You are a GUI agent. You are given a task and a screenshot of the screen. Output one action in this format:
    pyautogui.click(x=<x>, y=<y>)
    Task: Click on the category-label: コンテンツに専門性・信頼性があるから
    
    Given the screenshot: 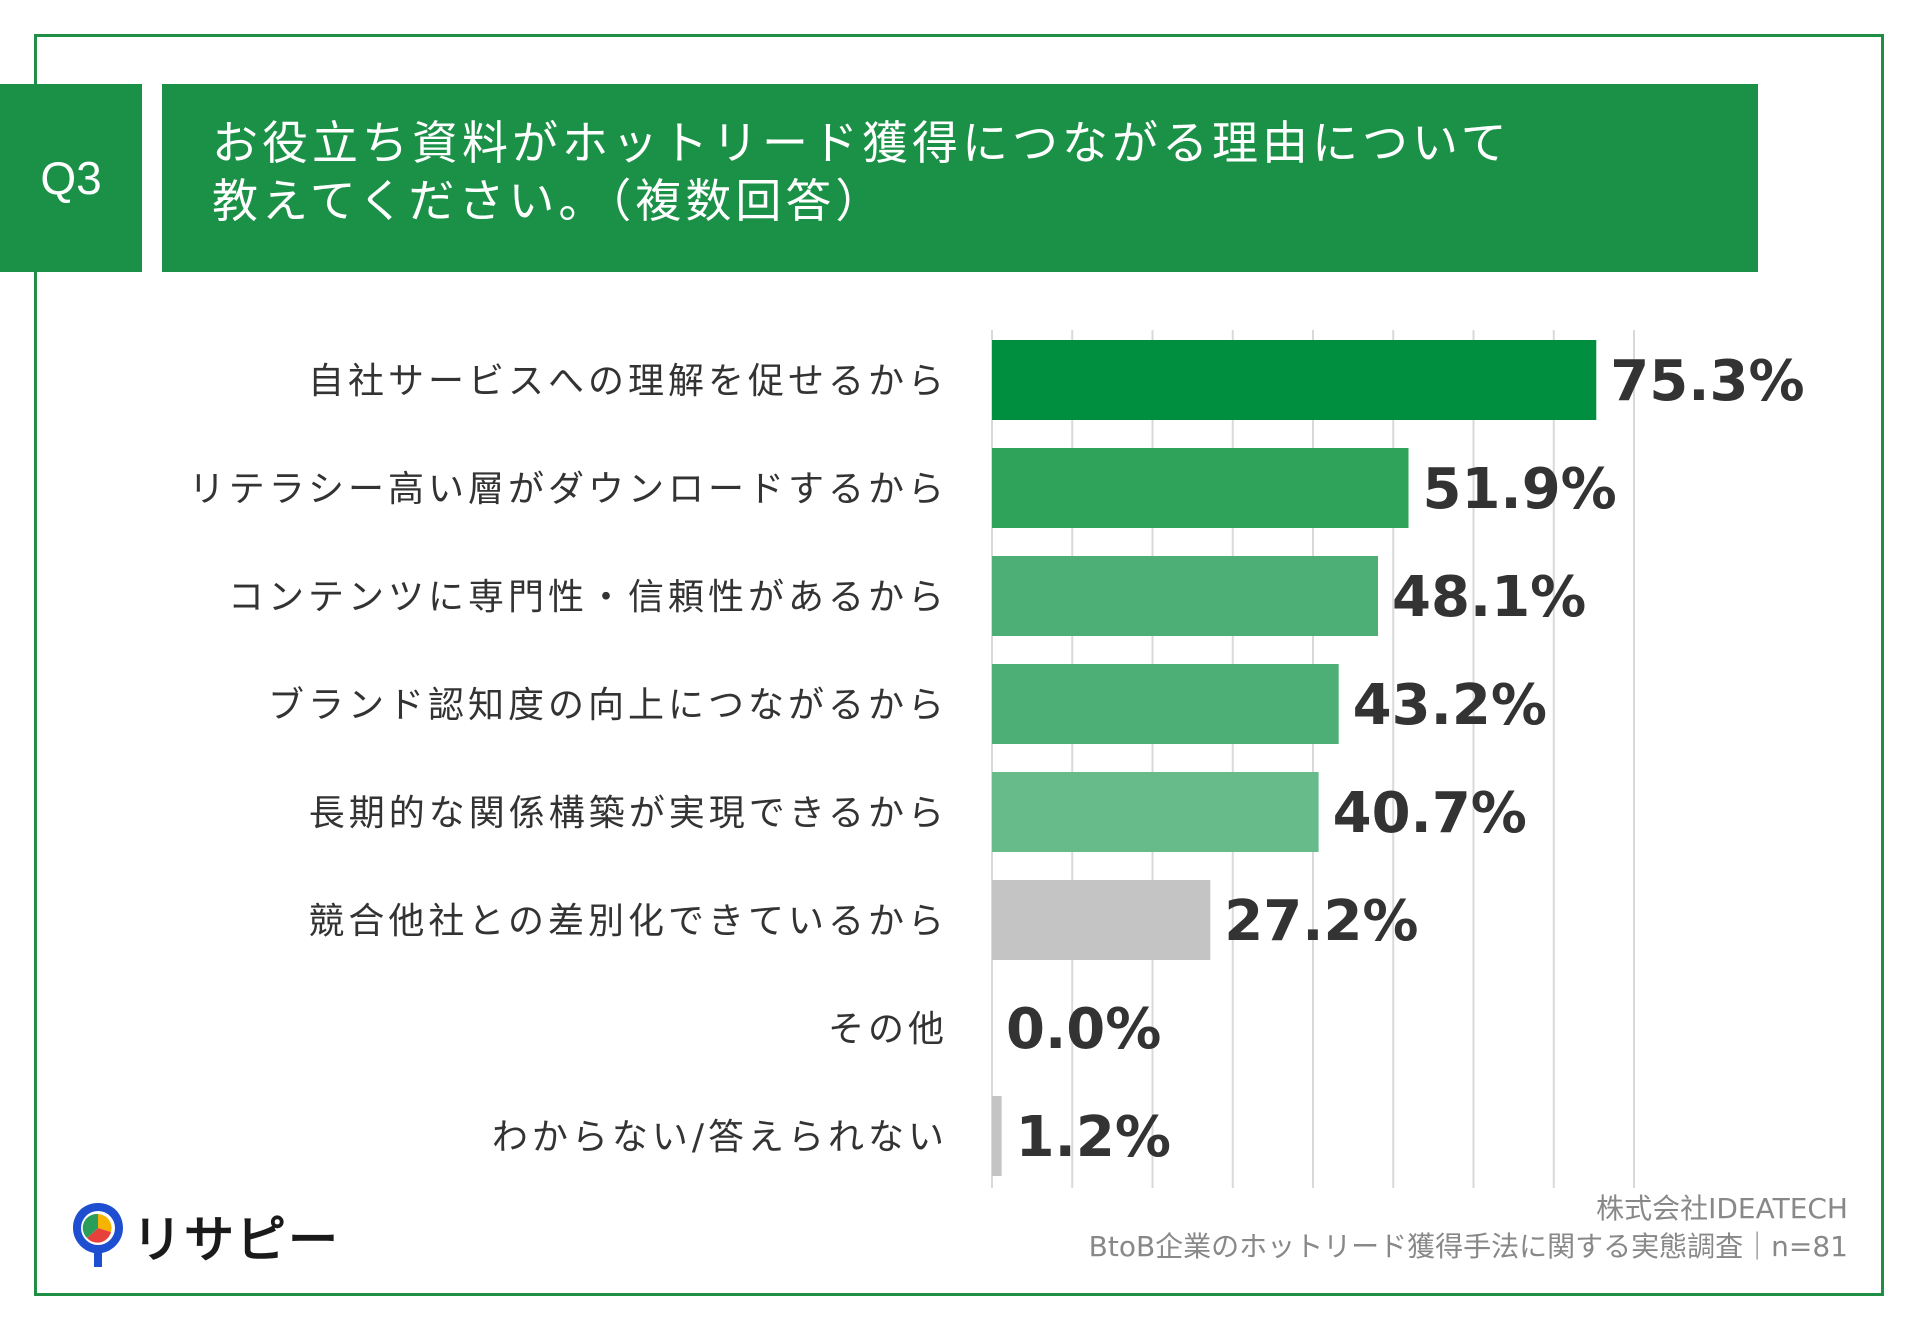 What is the action you would take?
    pyautogui.click(x=588, y=597)
    